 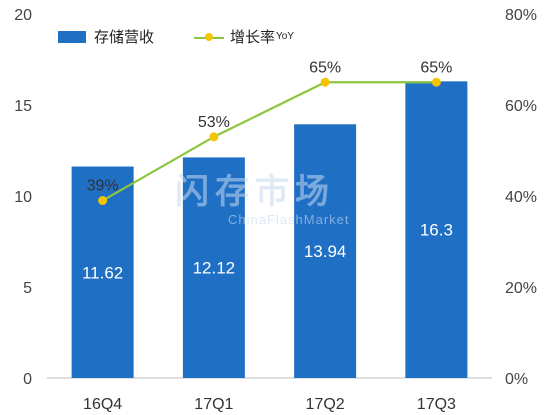 I want to click on x-tick-label: 17Q3, so click(x=436, y=404).